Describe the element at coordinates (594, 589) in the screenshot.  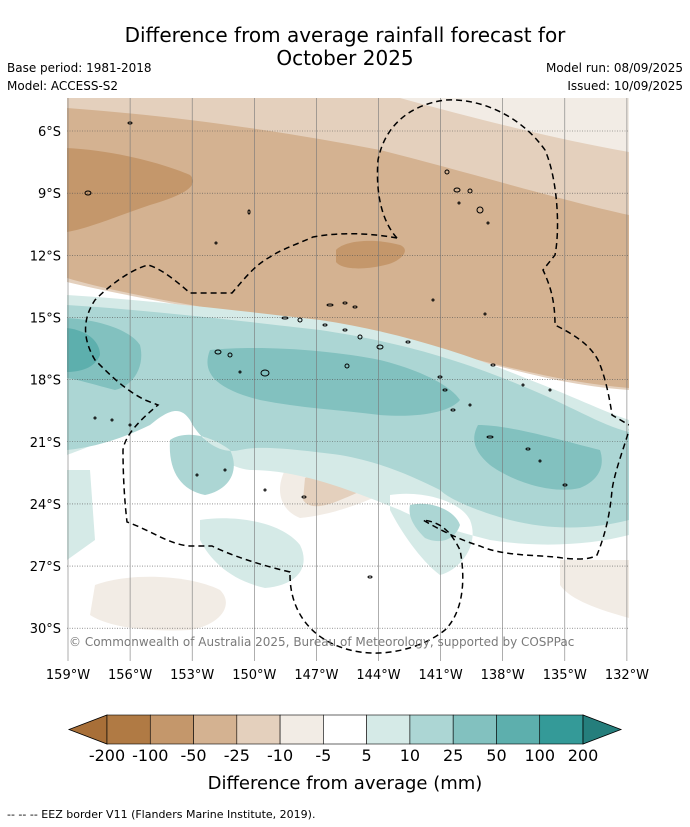
I see `contour-drier-se` at that location.